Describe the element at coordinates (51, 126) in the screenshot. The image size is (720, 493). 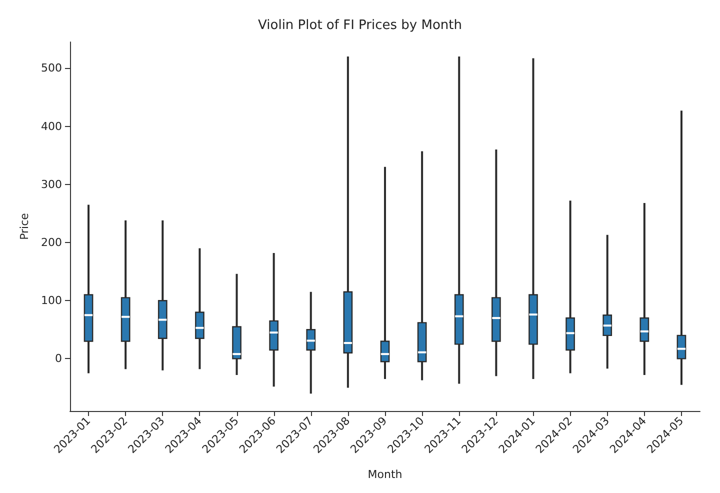
I see `y-tick-label: 400` at that location.